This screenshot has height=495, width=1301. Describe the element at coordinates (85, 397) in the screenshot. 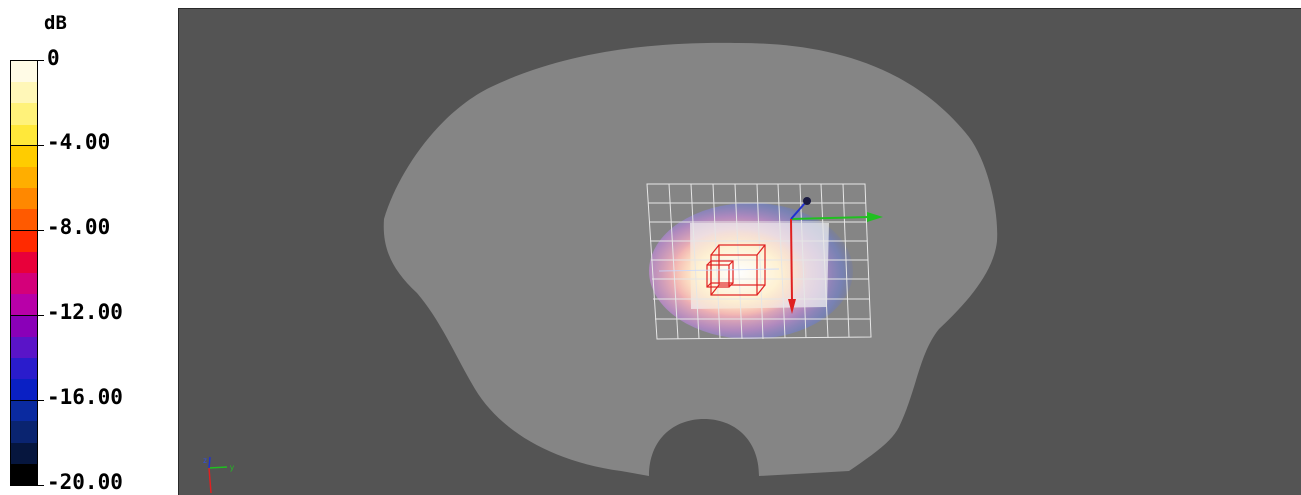

I see `legend-tick-label: -16.00` at that location.